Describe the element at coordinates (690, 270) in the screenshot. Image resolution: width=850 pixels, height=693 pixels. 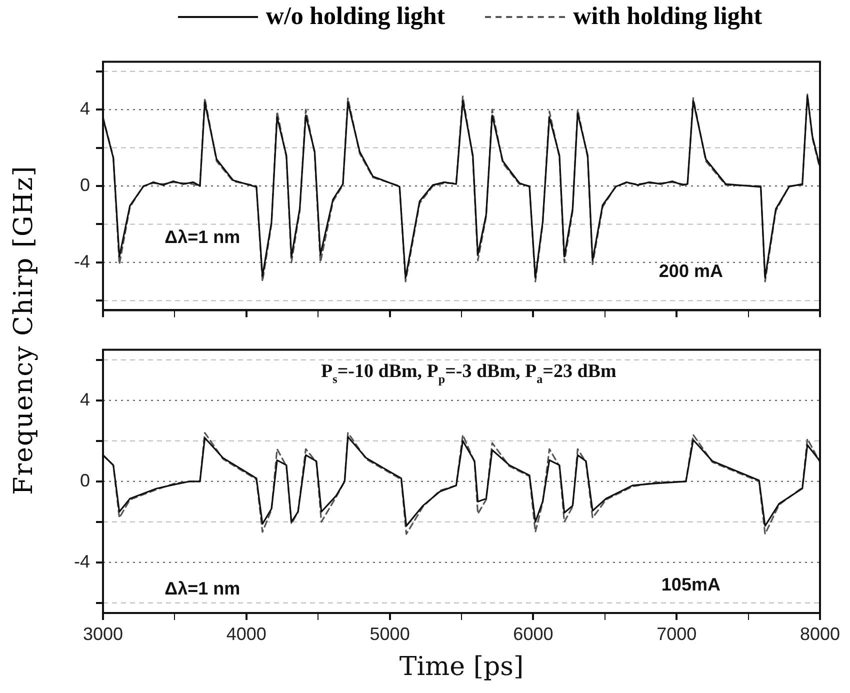
I see `annotation: 200 mA` at that location.